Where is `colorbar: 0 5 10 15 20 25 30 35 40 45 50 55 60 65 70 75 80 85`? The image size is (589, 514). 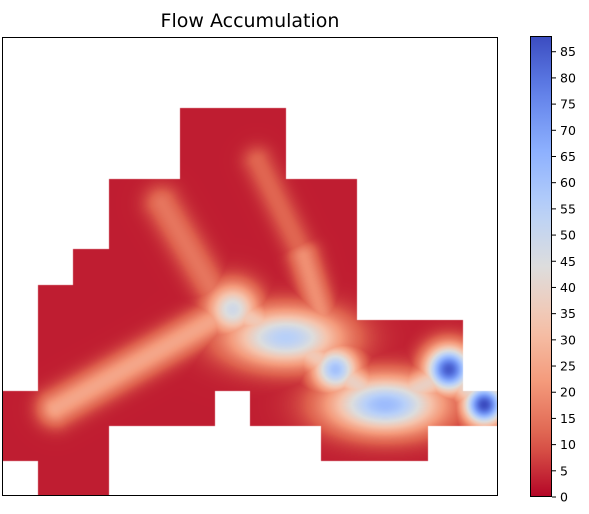
colorbar: 0 5 10 15 20 25 30 35 40 45 50 55 60 65 70 75 80 85 is located at coordinates (553, 270).